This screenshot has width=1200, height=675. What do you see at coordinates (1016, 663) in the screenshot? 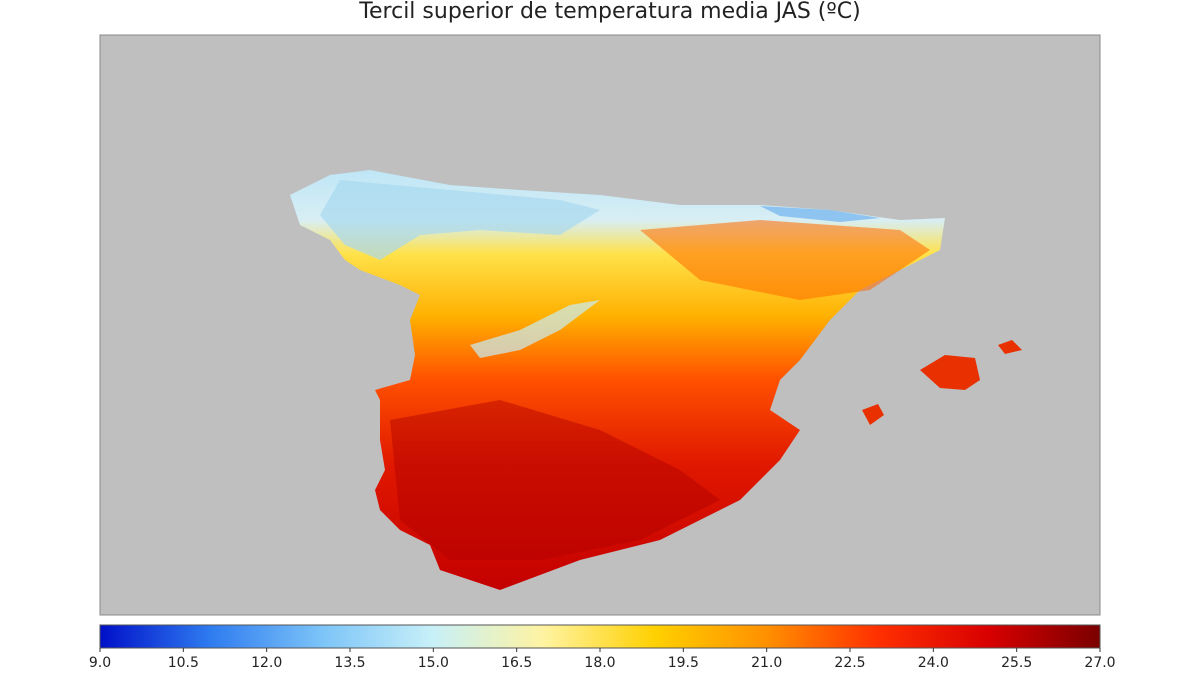
I see `colorbar-tick-label: 25.5` at bounding box center [1016, 663].